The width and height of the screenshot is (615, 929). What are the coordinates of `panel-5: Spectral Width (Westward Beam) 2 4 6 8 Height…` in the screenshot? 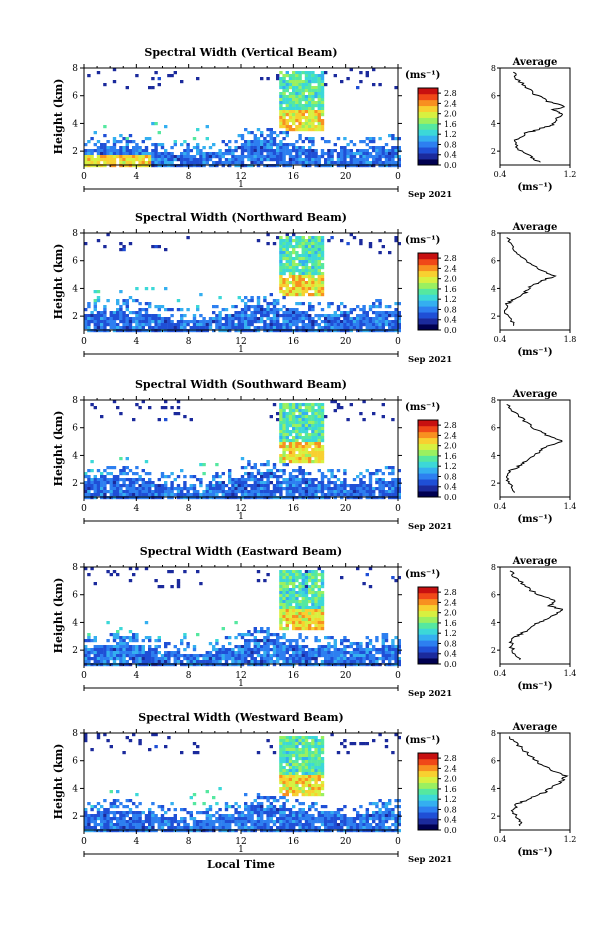 It's located at (314, 791).